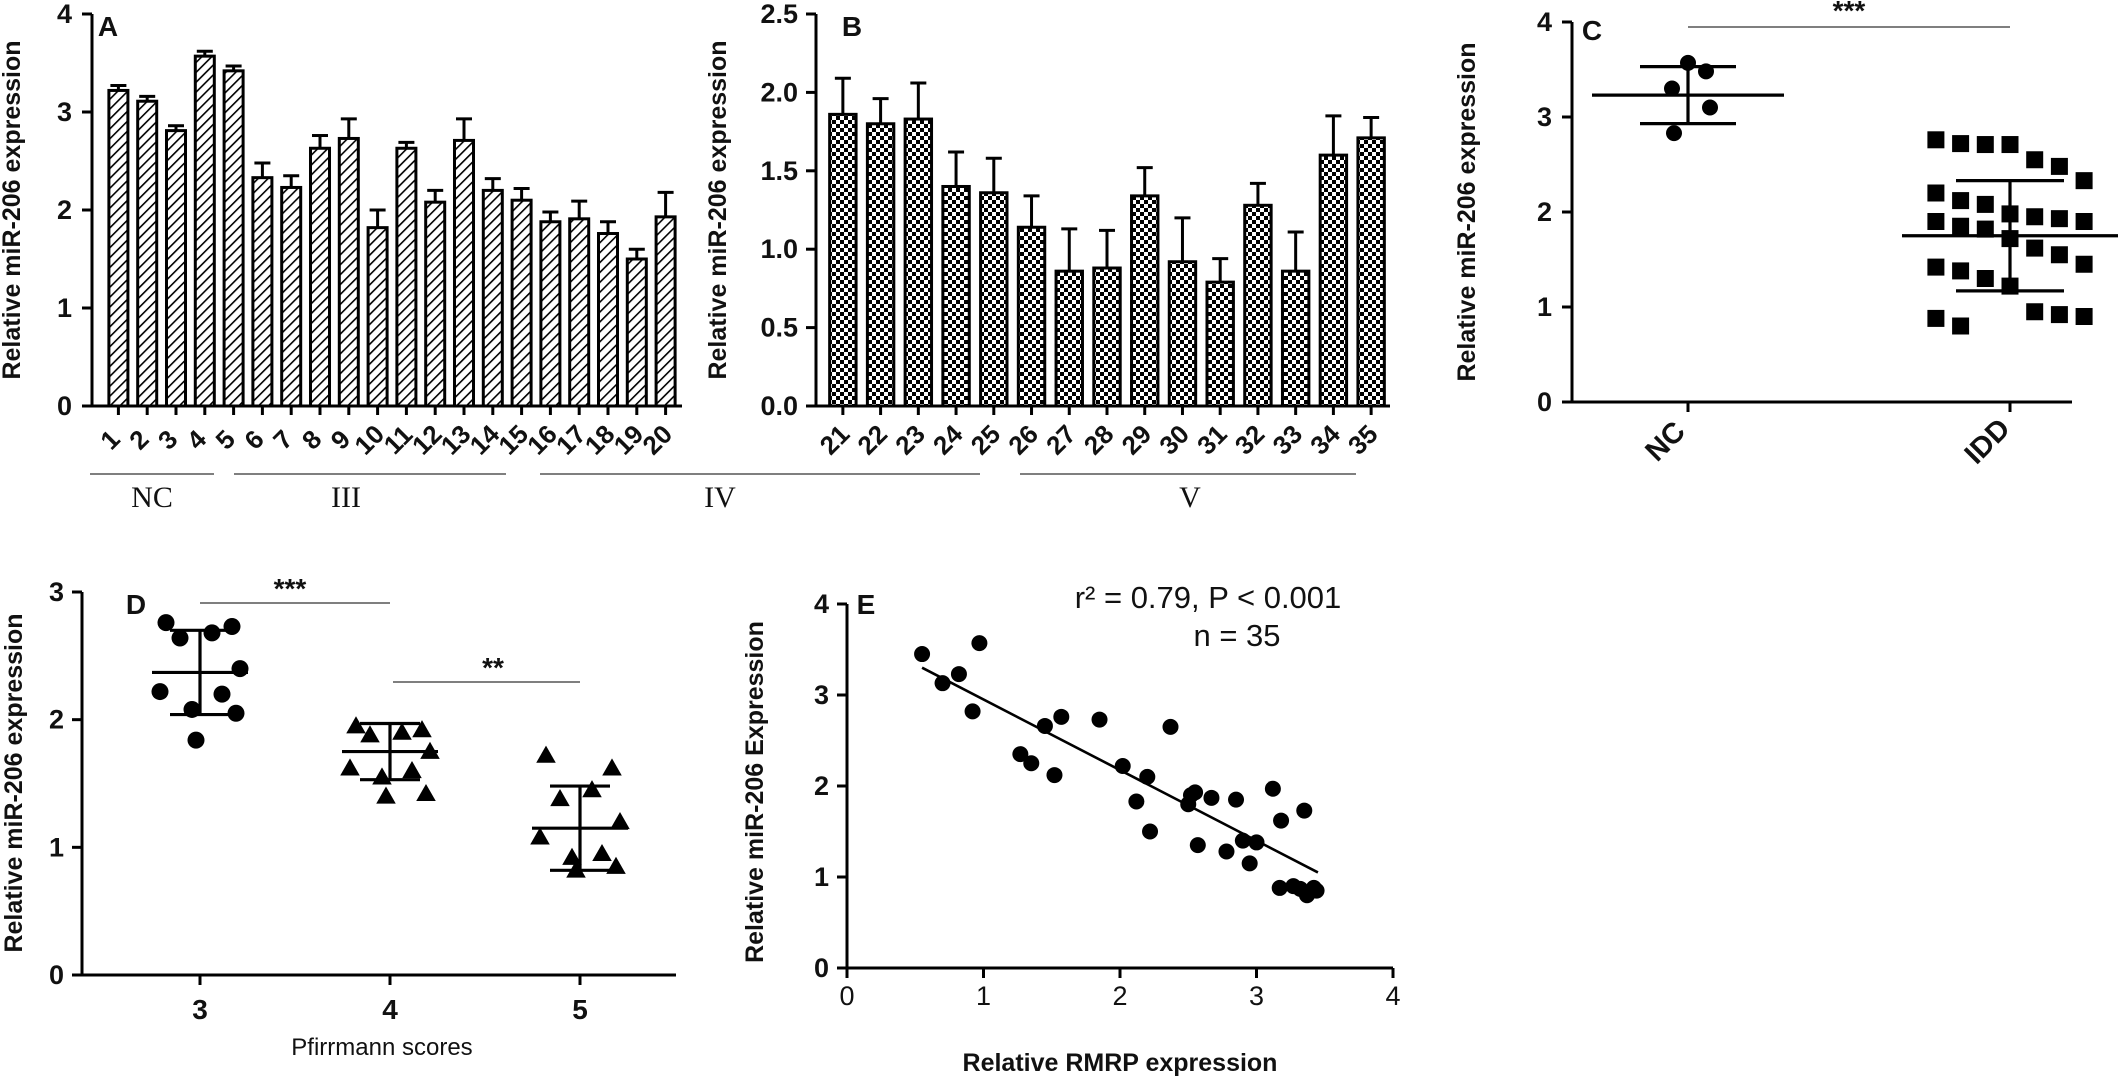  I want to click on group-label: IV, so click(720, 497).